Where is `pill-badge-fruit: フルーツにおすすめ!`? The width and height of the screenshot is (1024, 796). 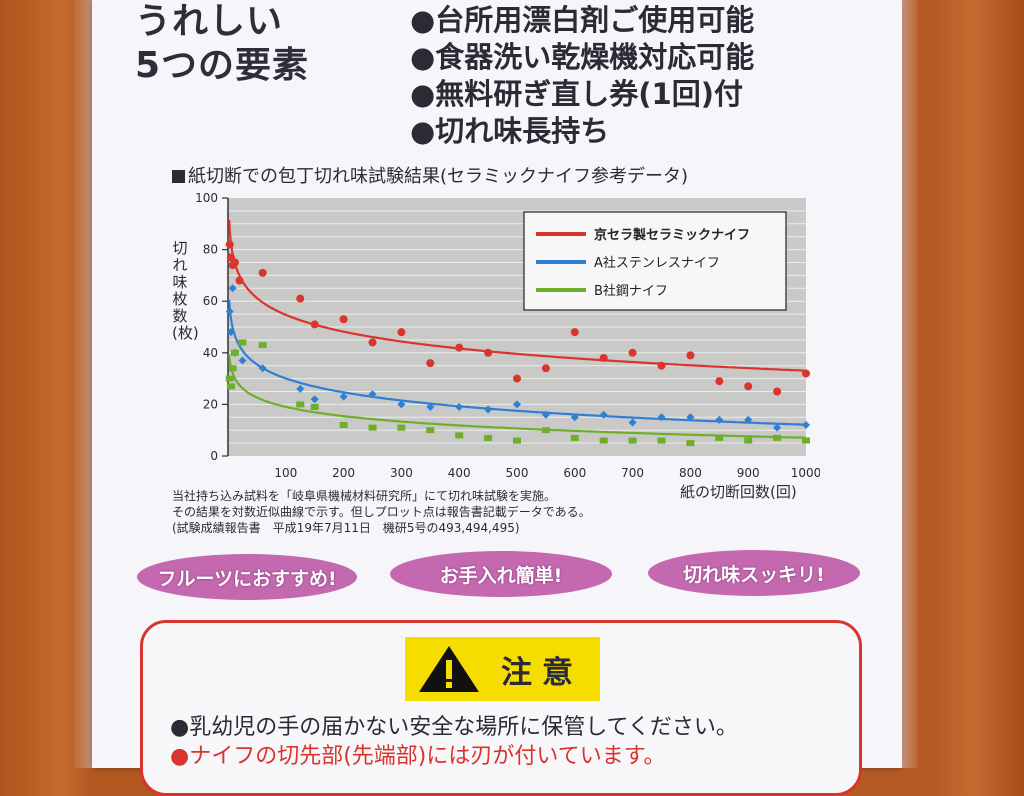 pill-badge-fruit: フルーツにおすすめ! is located at coordinates (247, 577).